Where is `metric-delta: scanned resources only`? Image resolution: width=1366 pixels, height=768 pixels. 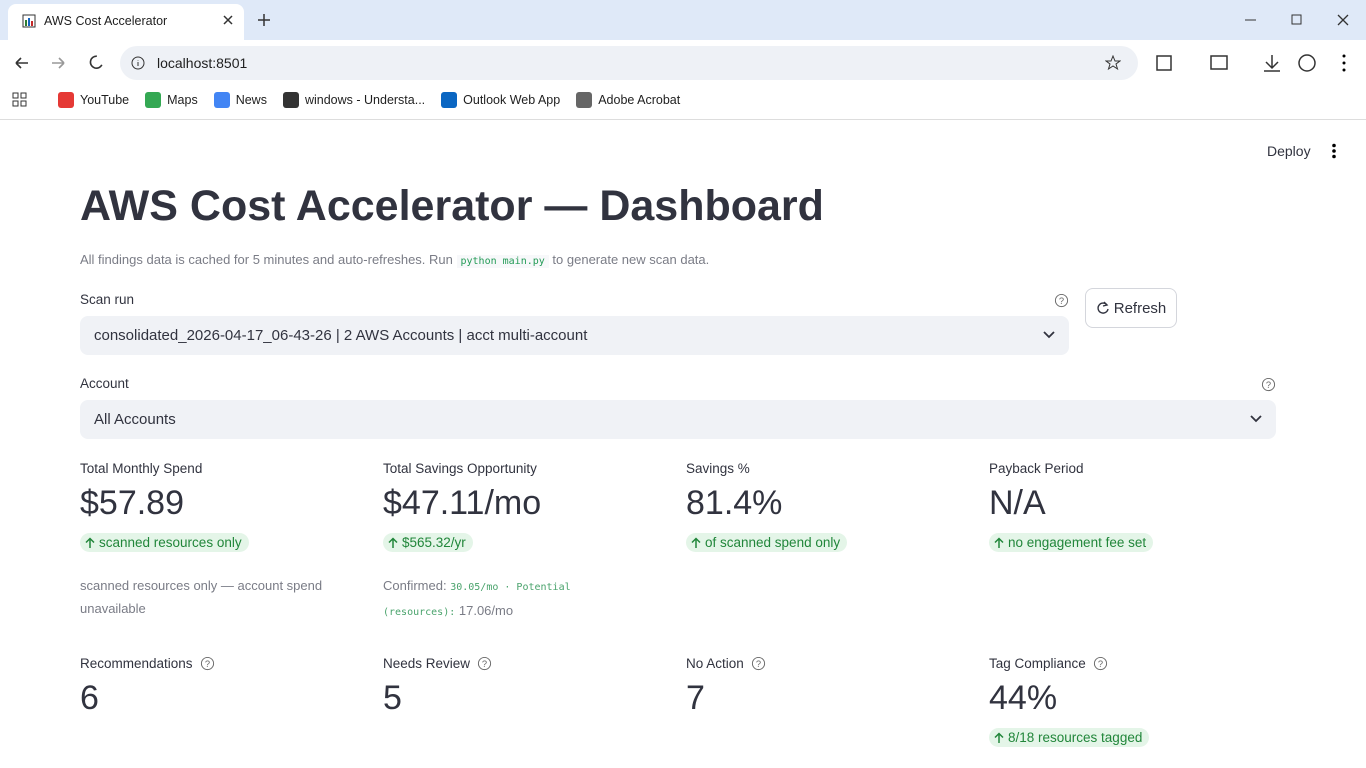 metric-delta: scanned resources only is located at coordinates (164, 542).